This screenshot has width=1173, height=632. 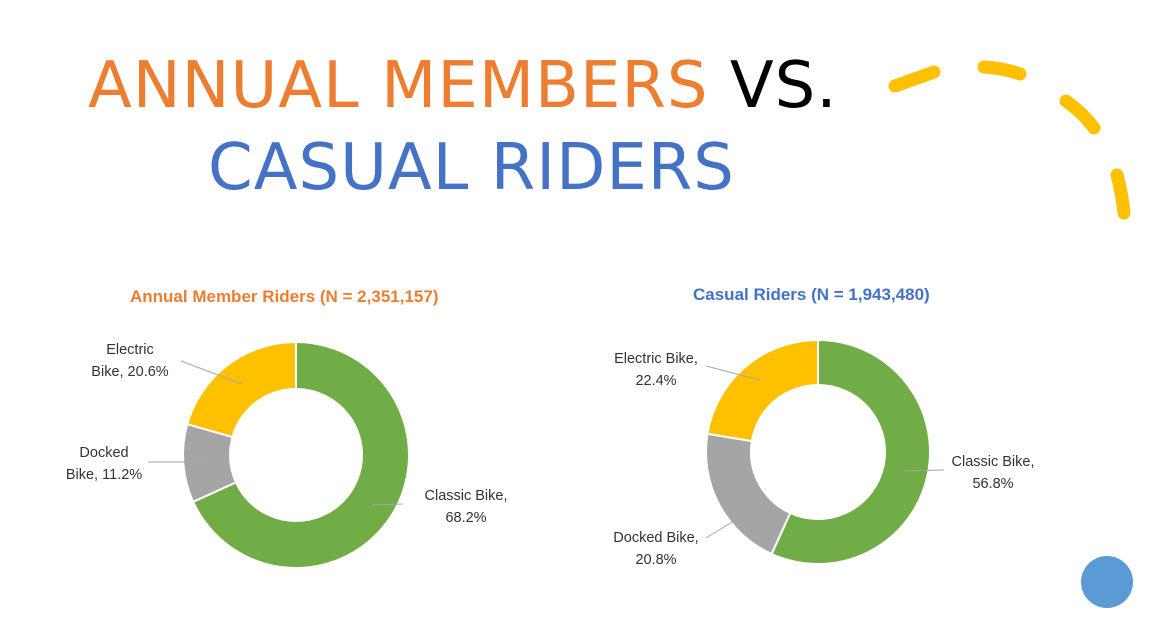 I want to click on slice-docked-bike, so click(x=748, y=494).